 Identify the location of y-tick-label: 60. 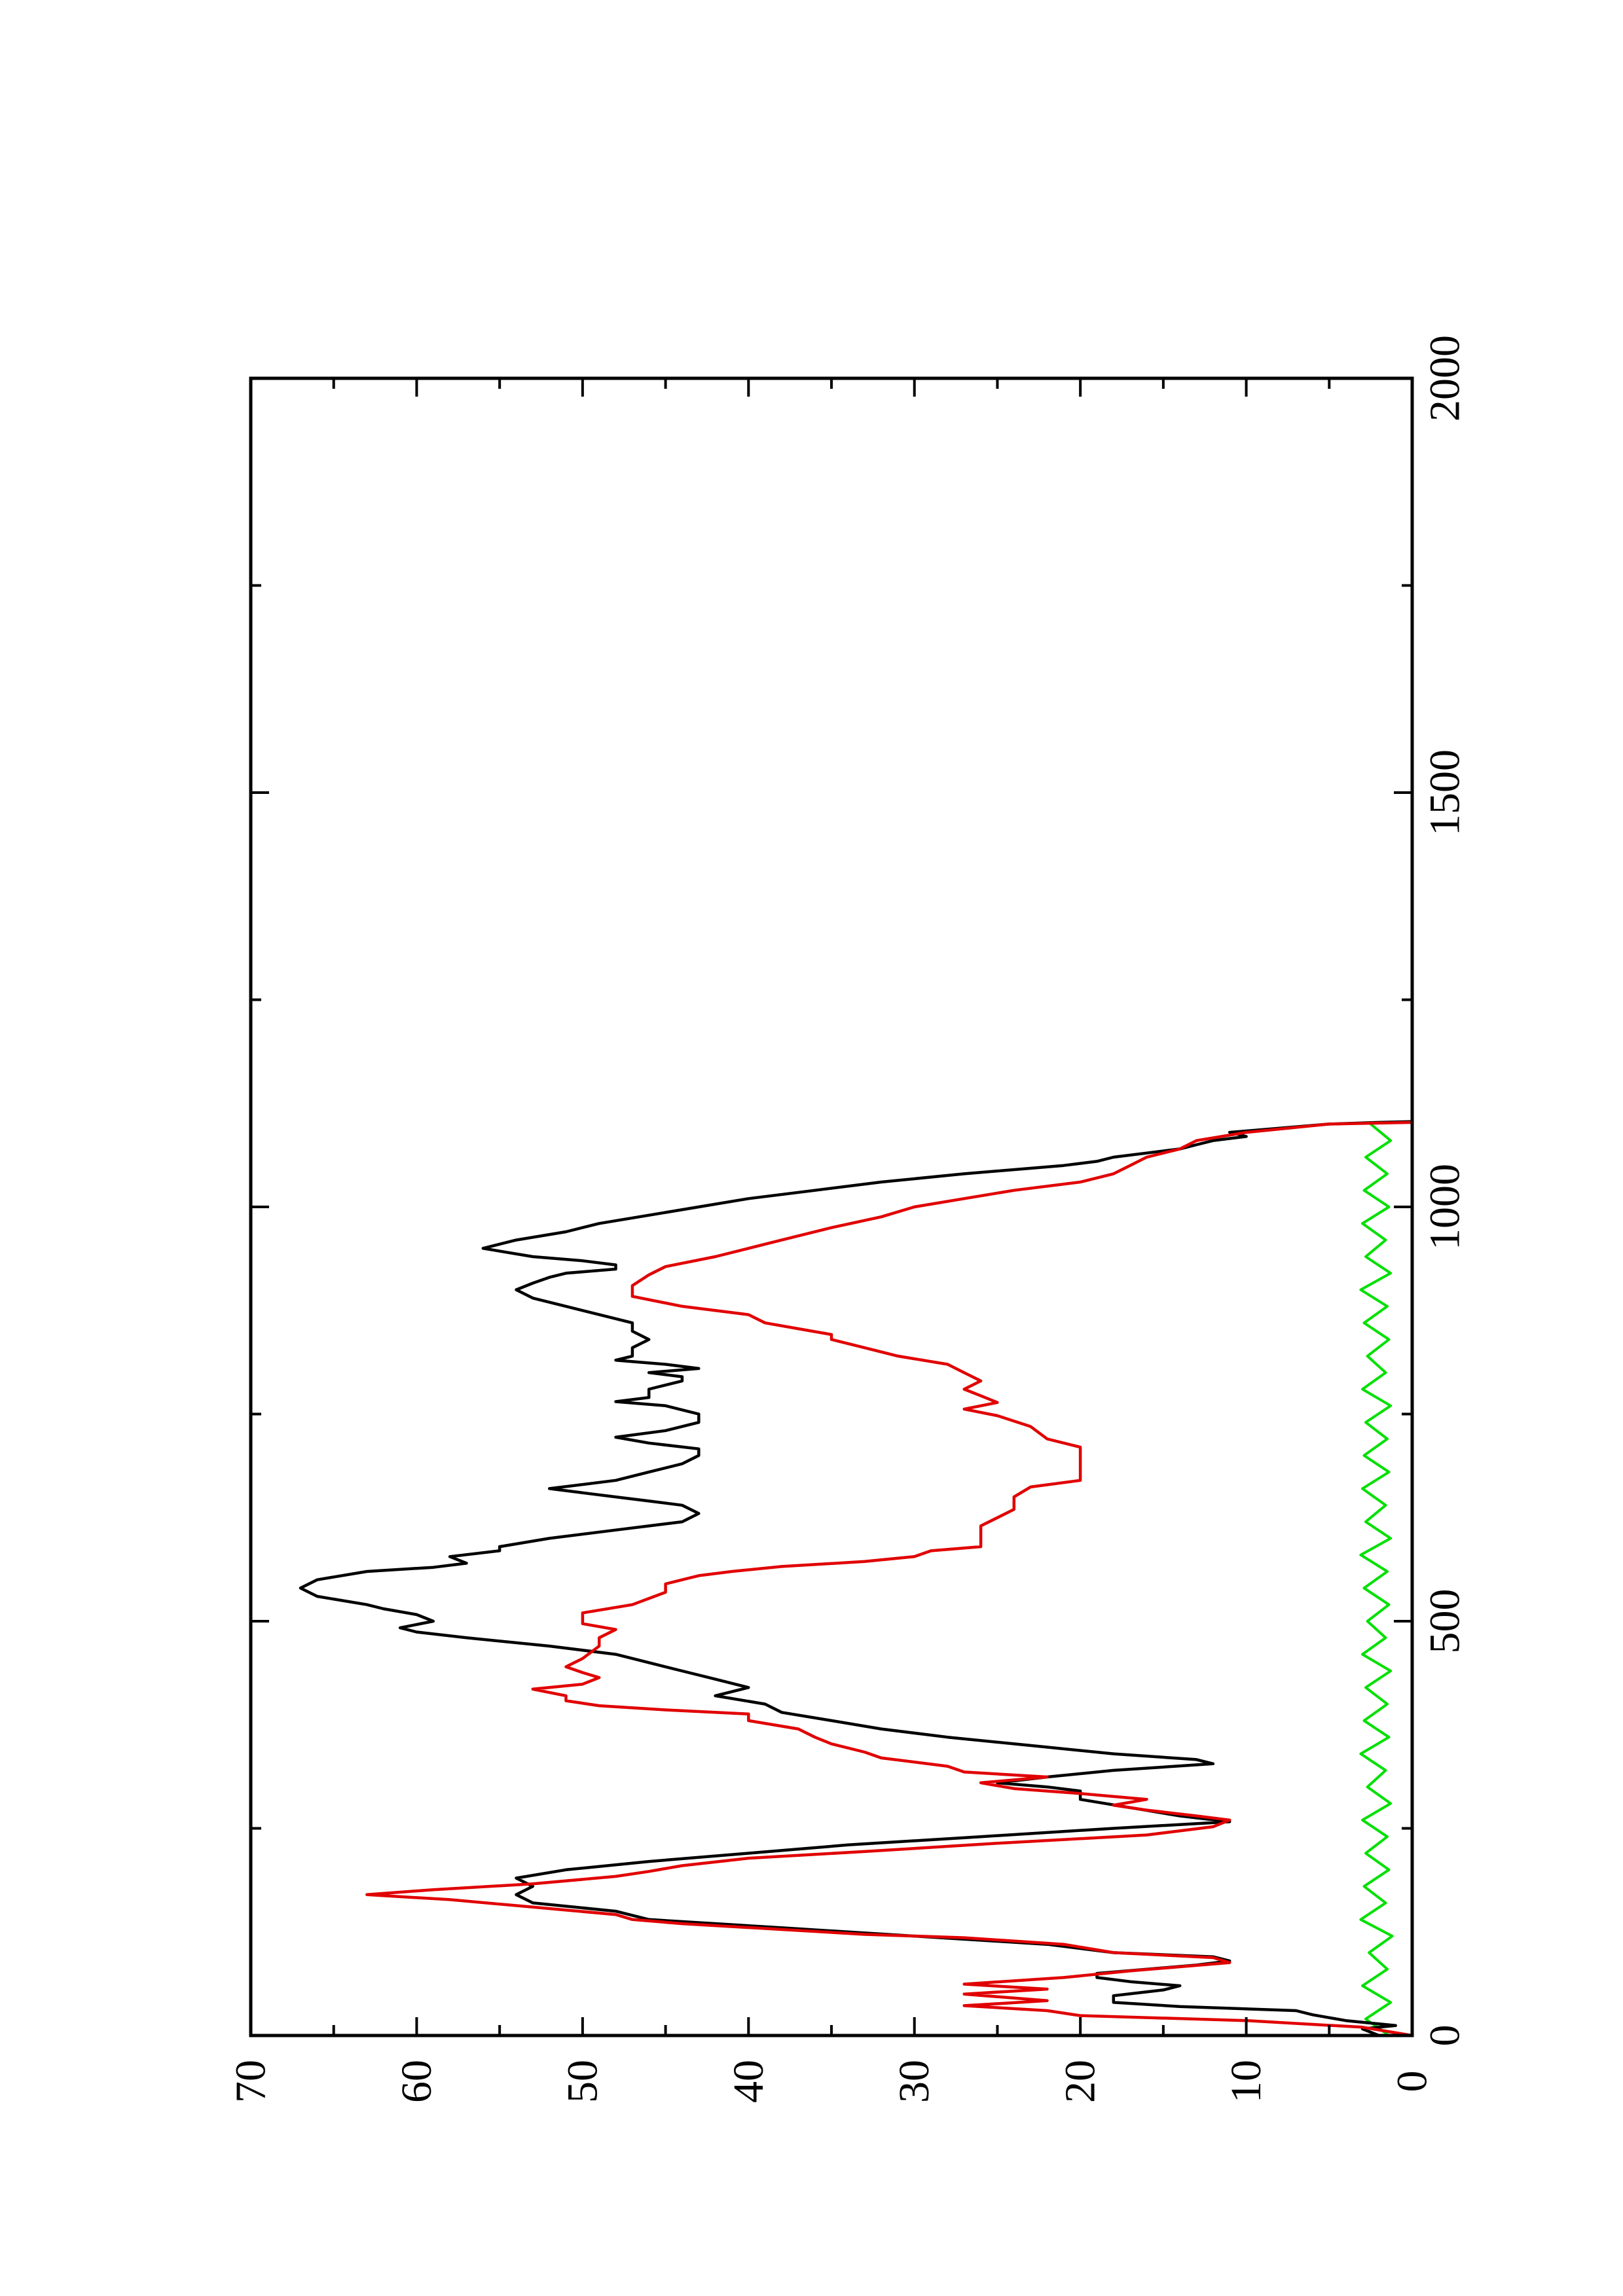
(417, 2081).